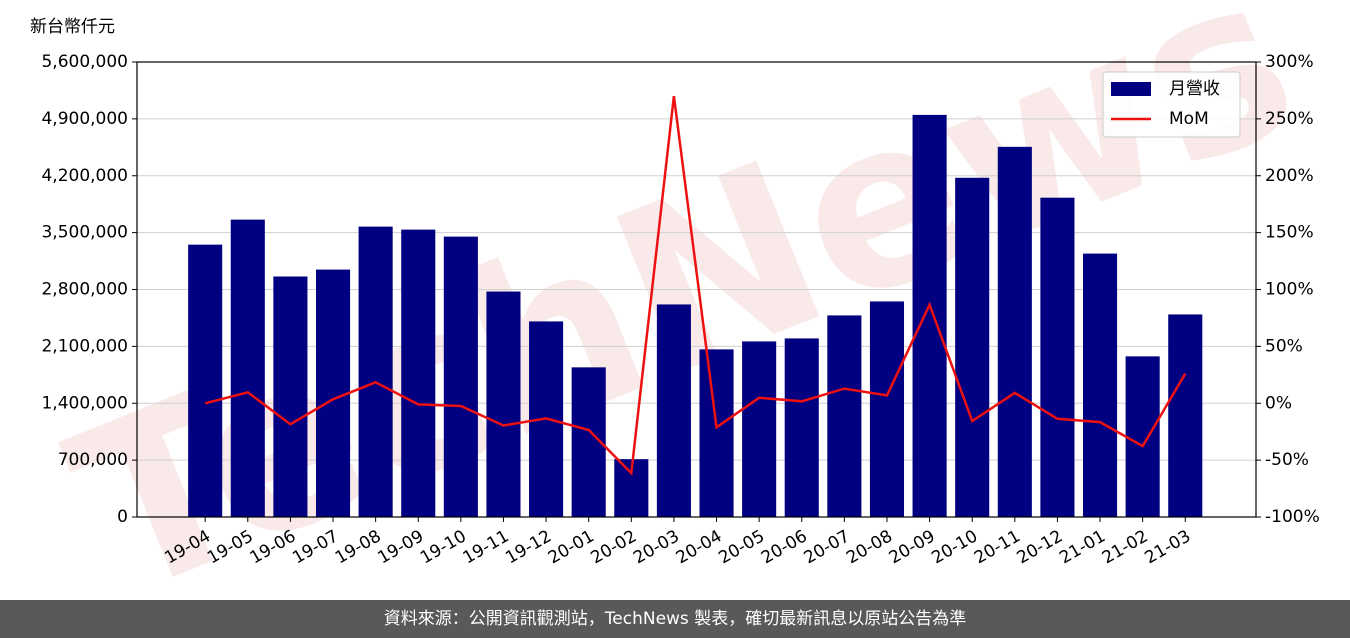 The width and height of the screenshot is (1350, 638). What do you see at coordinates (699, 547) in the screenshot?
I see `x-tick-label: 20-04` at bounding box center [699, 547].